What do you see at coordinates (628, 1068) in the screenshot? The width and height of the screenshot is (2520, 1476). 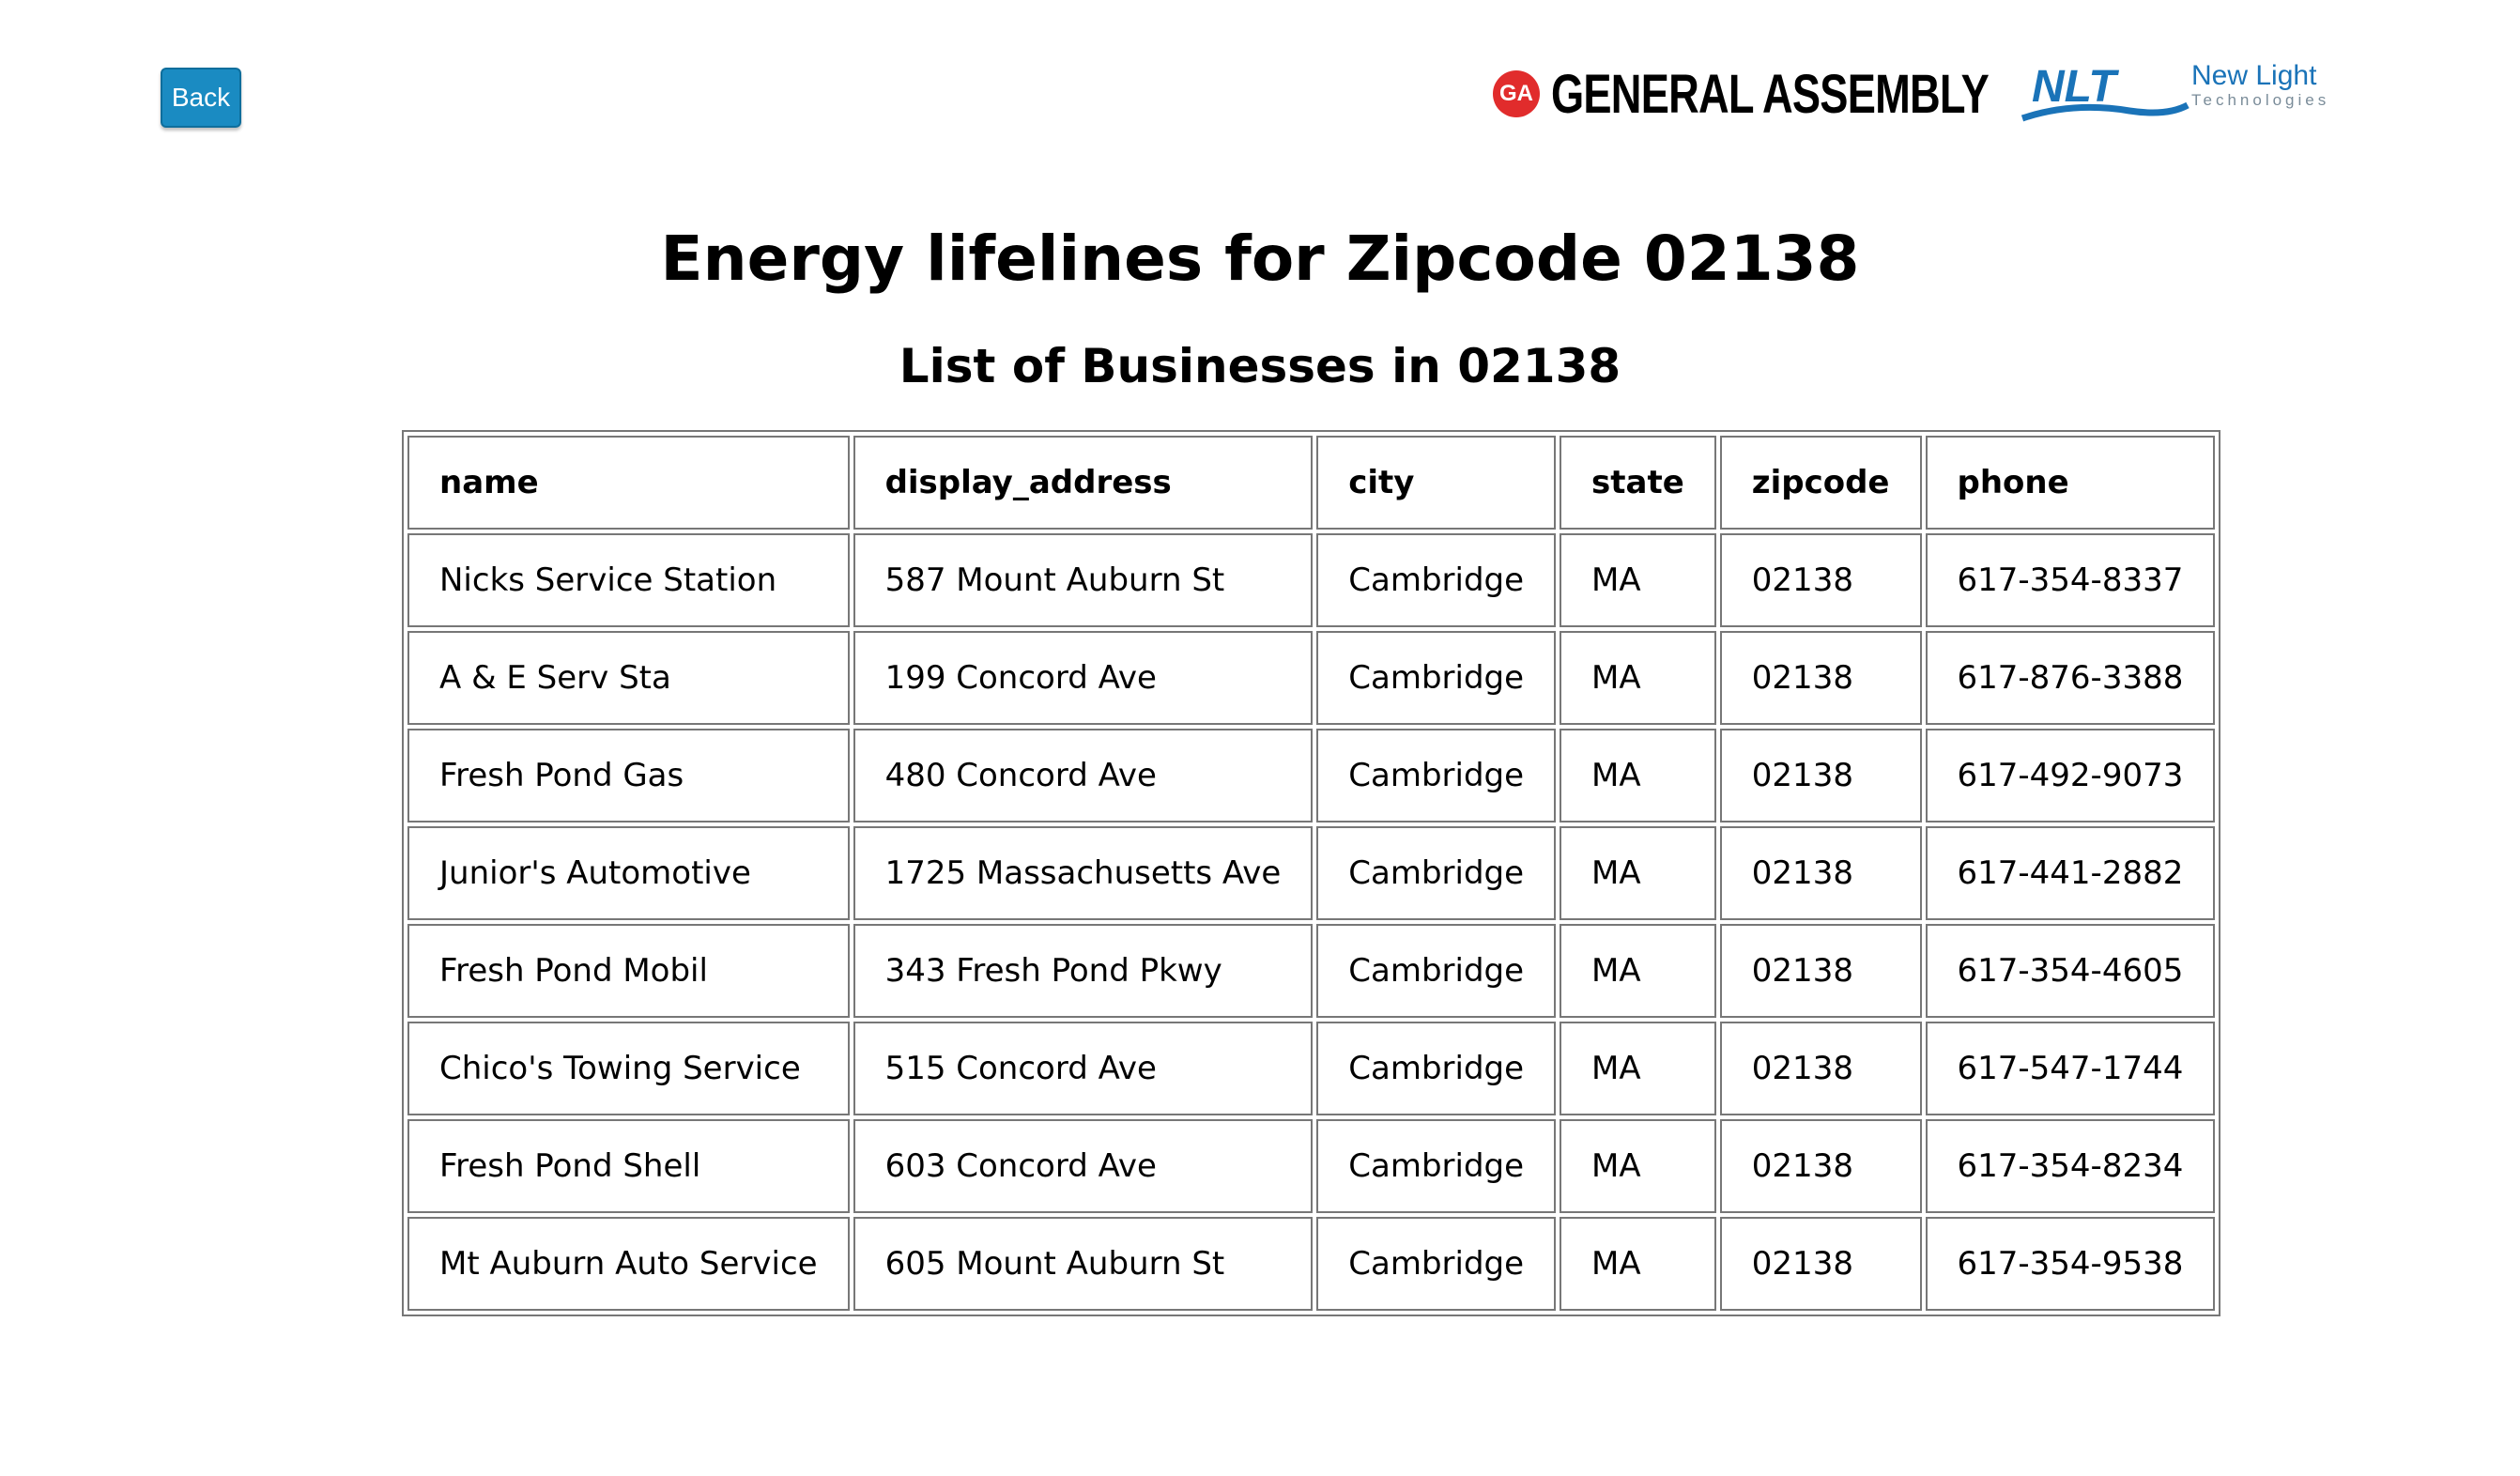 I see `cell-name: Chico's Towing Service` at bounding box center [628, 1068].